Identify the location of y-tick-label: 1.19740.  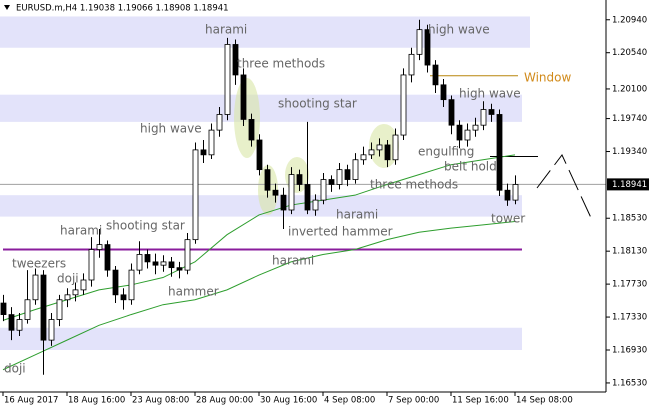
(629, 119).